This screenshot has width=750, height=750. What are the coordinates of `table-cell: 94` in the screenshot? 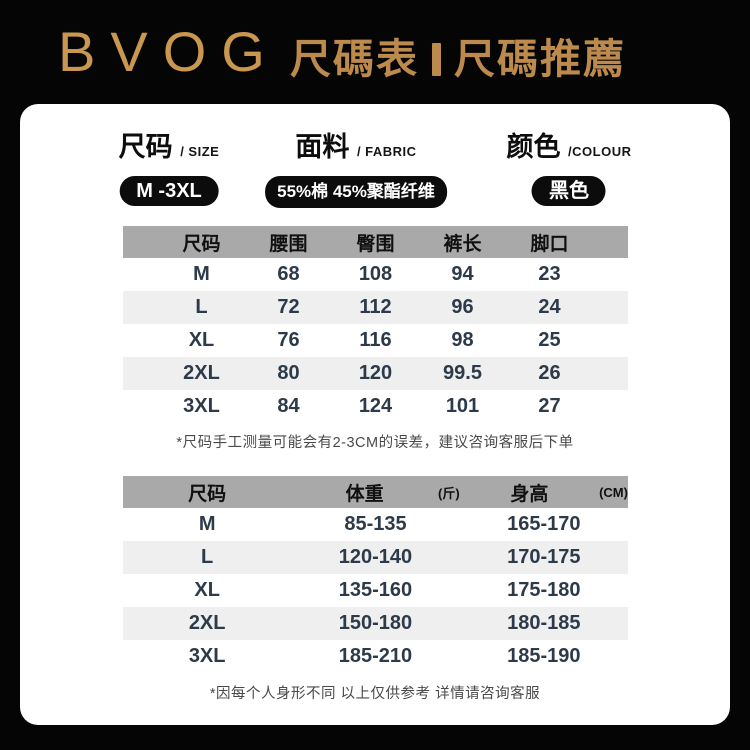 It's located at (462, 274).